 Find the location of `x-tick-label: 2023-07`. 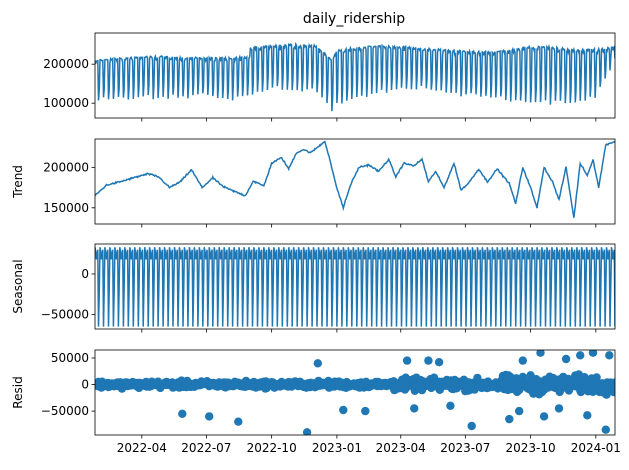

x-tick-label: 2023-07 is located at coordinates (465, 448).